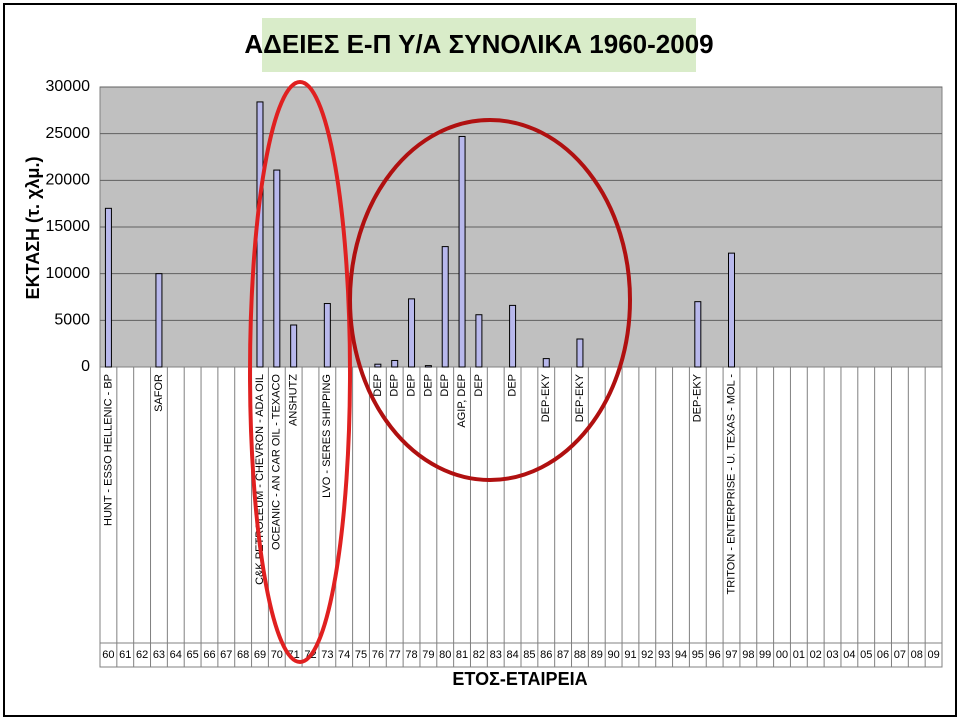 The height and width of the screenshot is (725, 960). What do you see at coordinates (917, 655) in the screenshot?
I see `x-tick-label: 08` at bounding box center [917, 655].